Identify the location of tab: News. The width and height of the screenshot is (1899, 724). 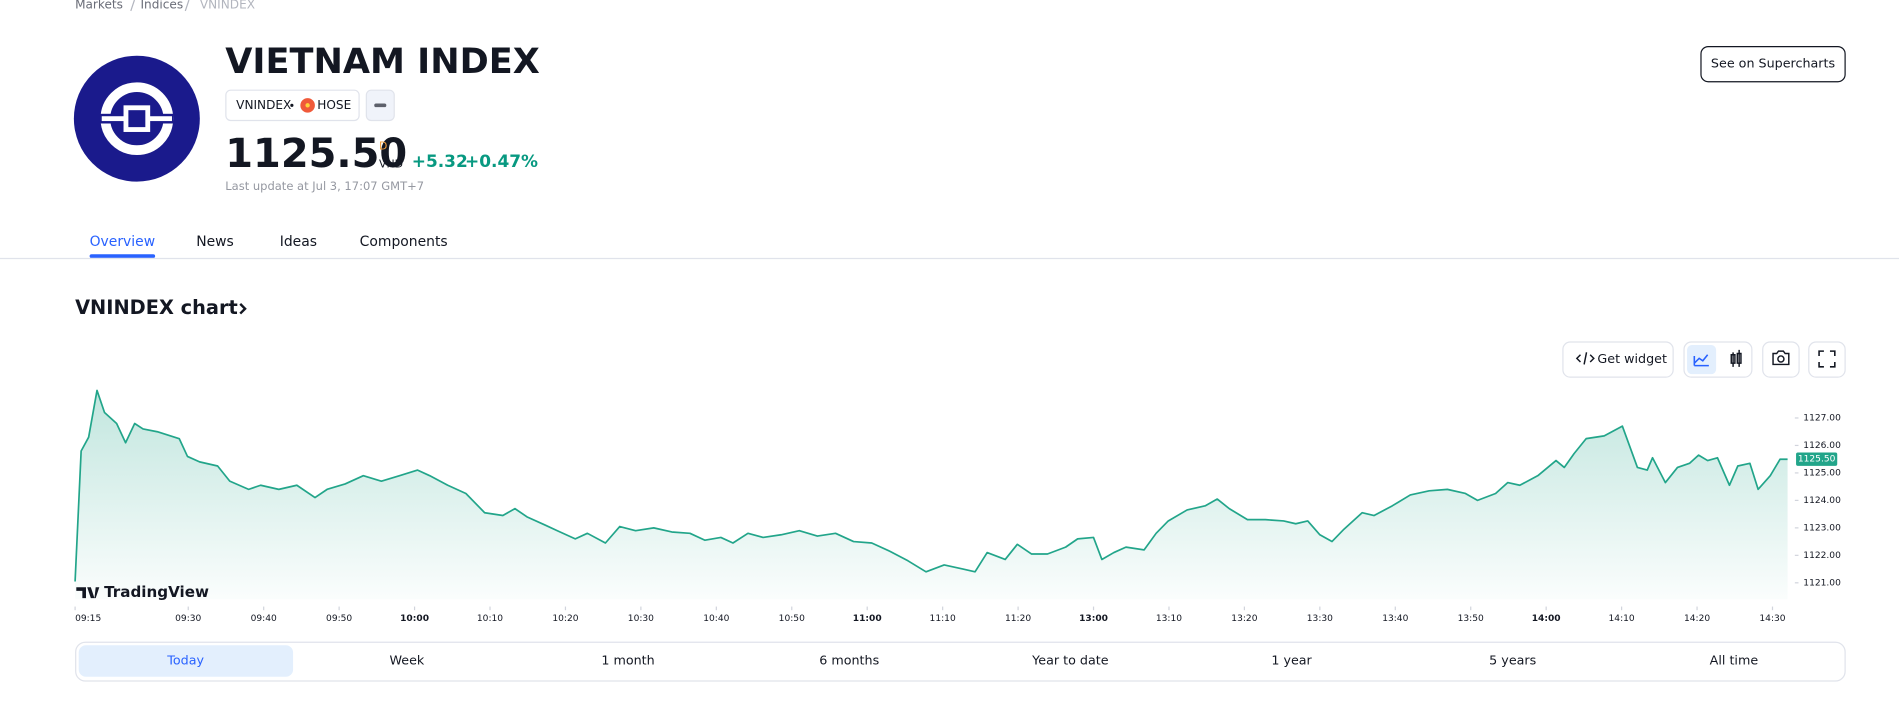
(215, 242).